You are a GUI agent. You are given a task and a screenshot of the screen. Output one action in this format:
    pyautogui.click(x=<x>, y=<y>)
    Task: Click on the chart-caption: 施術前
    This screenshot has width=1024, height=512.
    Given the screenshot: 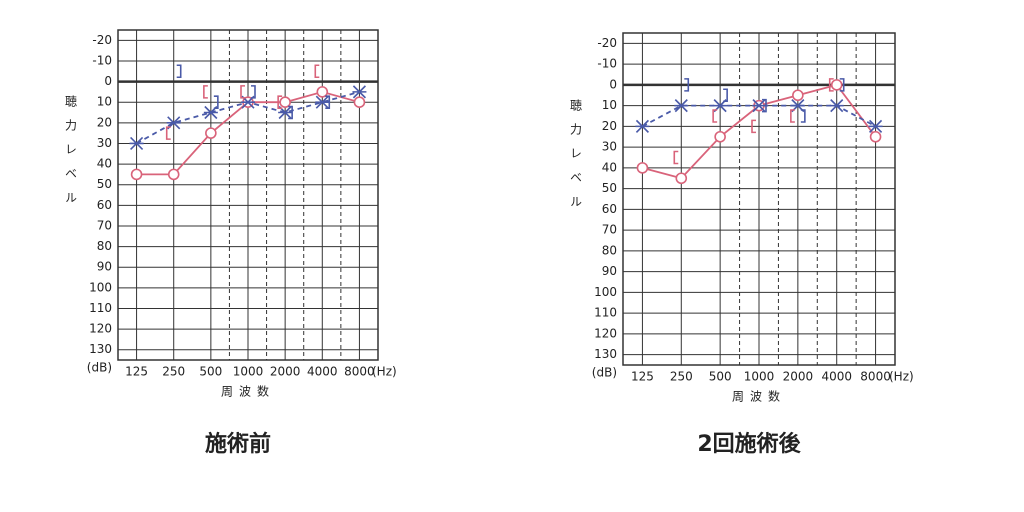 What is the action you would take?
    pyautogui.click(x=238, y=444)
    